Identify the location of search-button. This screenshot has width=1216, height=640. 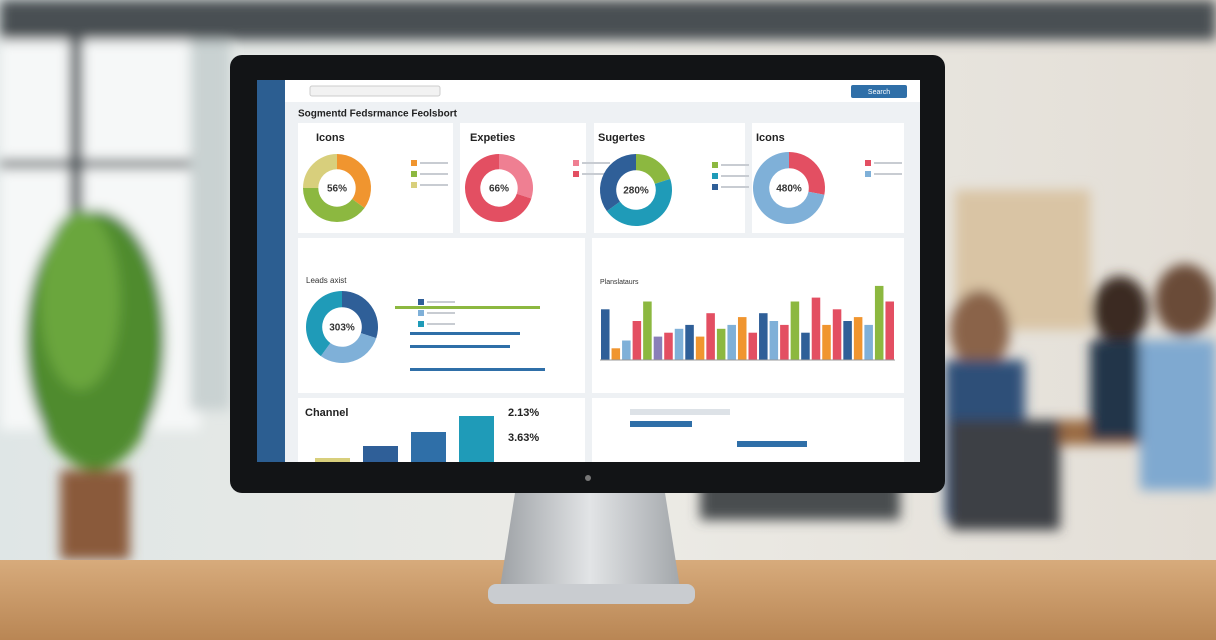
(879, 91).